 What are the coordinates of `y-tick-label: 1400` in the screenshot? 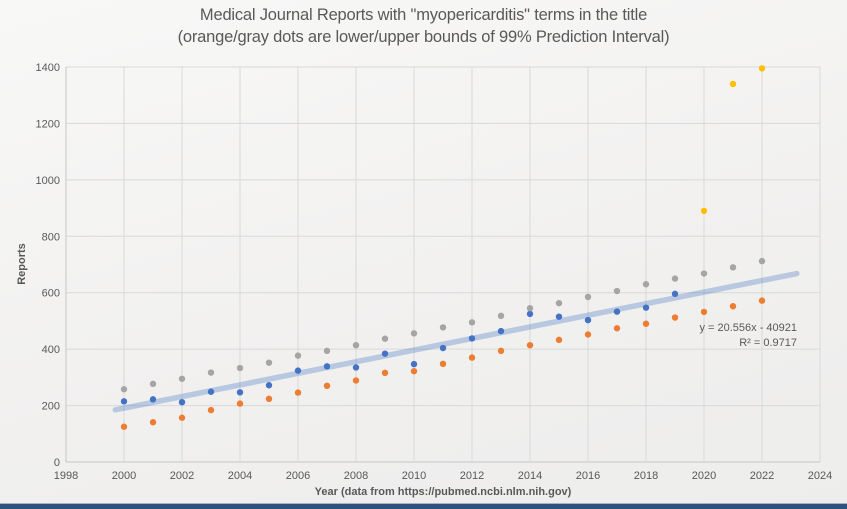 It's located at (48, 68).